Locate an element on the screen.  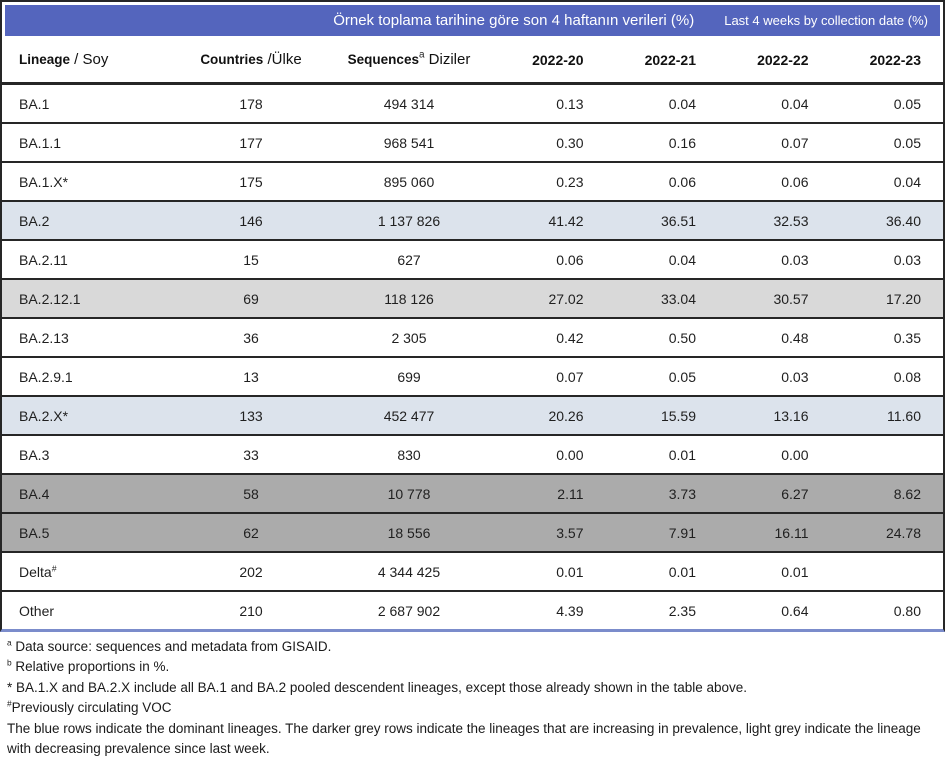
lineage-name: Delta is located at coordinates (35, 571).